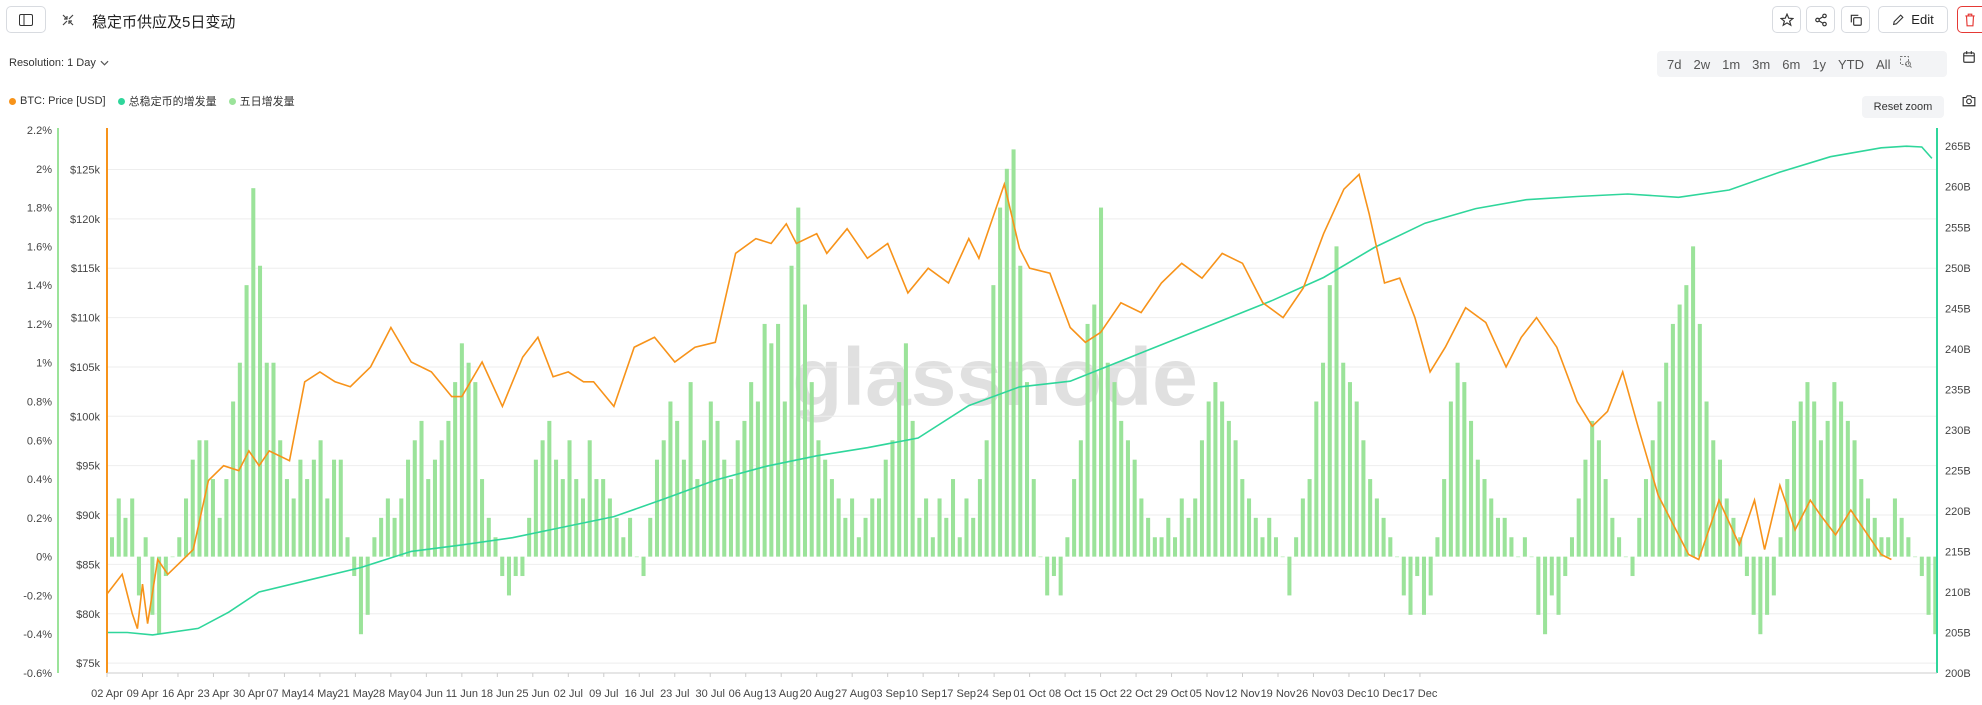 The width and height of the screenshot is (1982, 705). Describe the element at coordinates (568, 694) in the screenshot. I see `x-tick-label: 02 Jul` at that location.